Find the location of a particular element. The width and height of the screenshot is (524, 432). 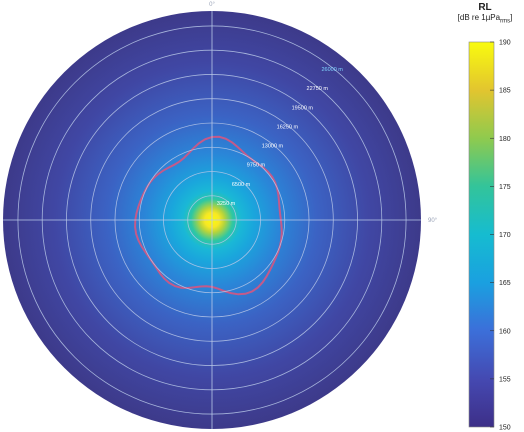

colorbar-tick-label: 185 is located at coordinates (505, 91).